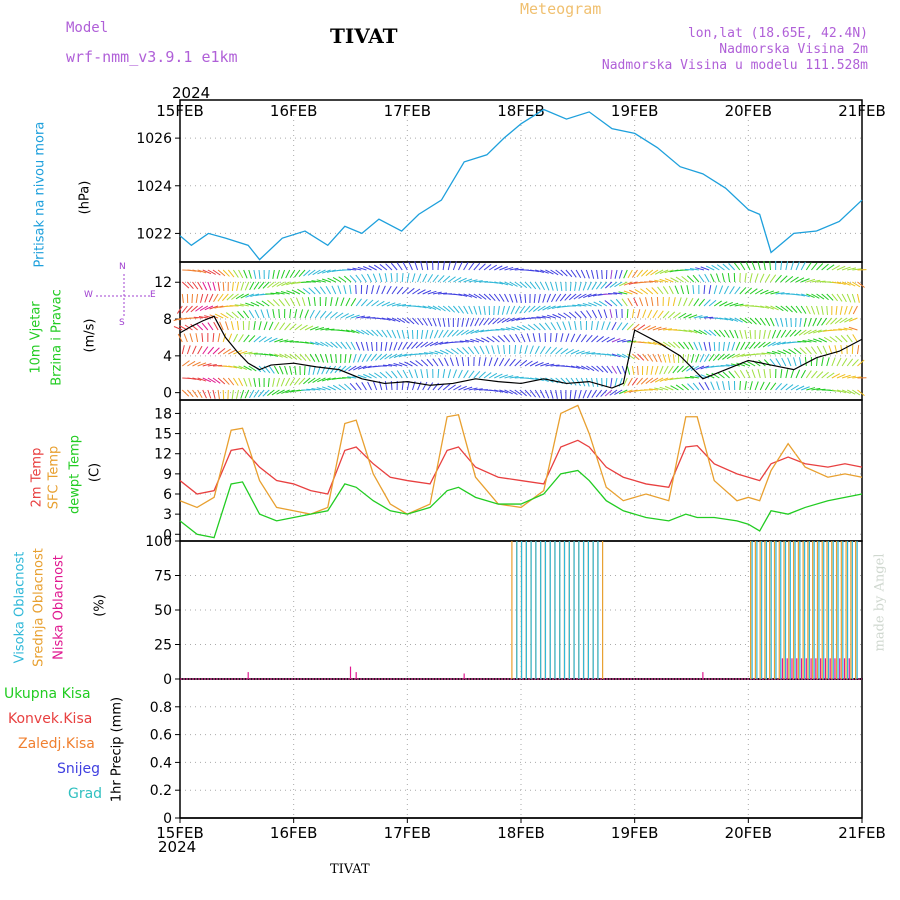 The height and width of the screenshot is (900, 900). Describe the element at coordinates (748, 111) in the screenshot. I see `x-tick-label-top: 20FEB` at that location.